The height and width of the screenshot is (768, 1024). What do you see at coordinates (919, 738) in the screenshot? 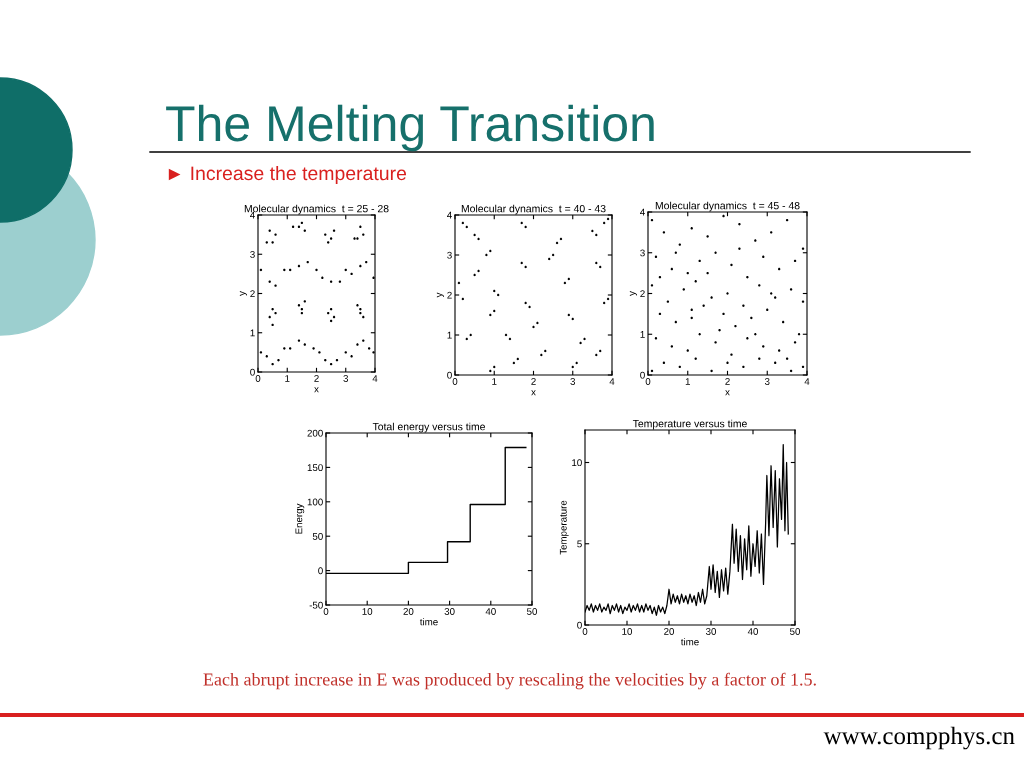
I see `text: www.compphys.cn` at bounding box center [919, 738].